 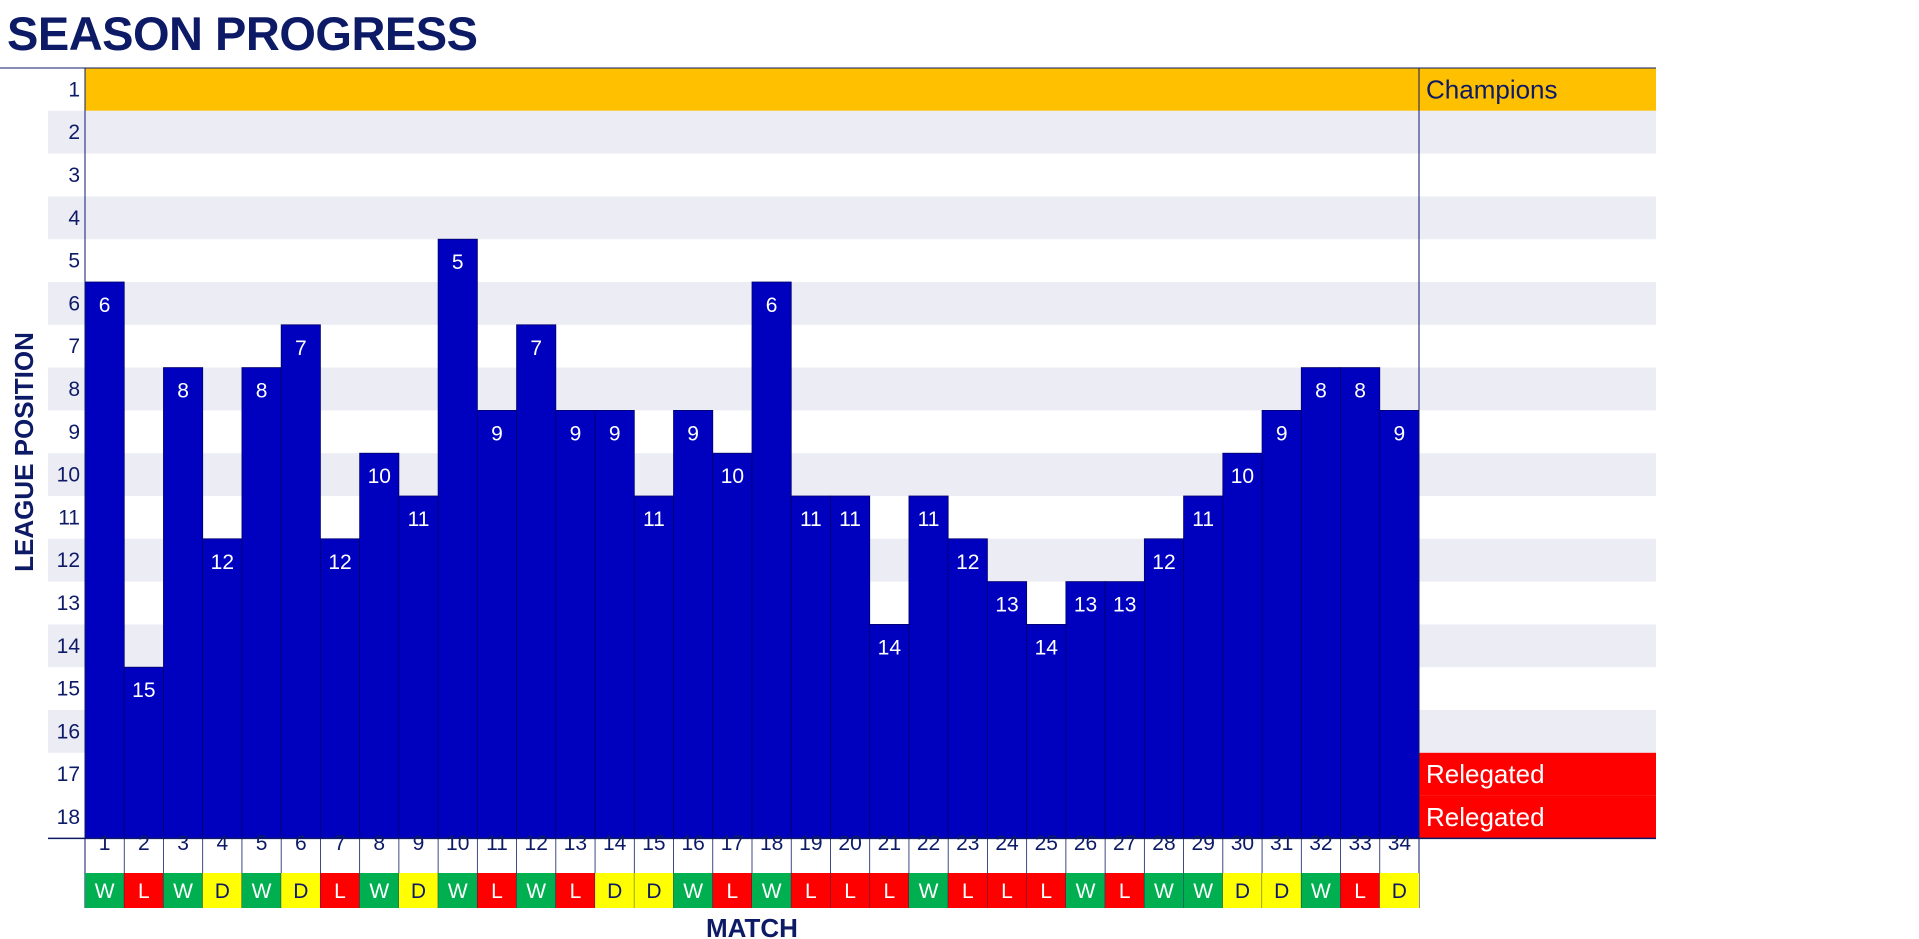 What do you see at coordinates (69, 517) in the screenshot?
I see `y-tick-label: 11` at bounding box center [69, 517].